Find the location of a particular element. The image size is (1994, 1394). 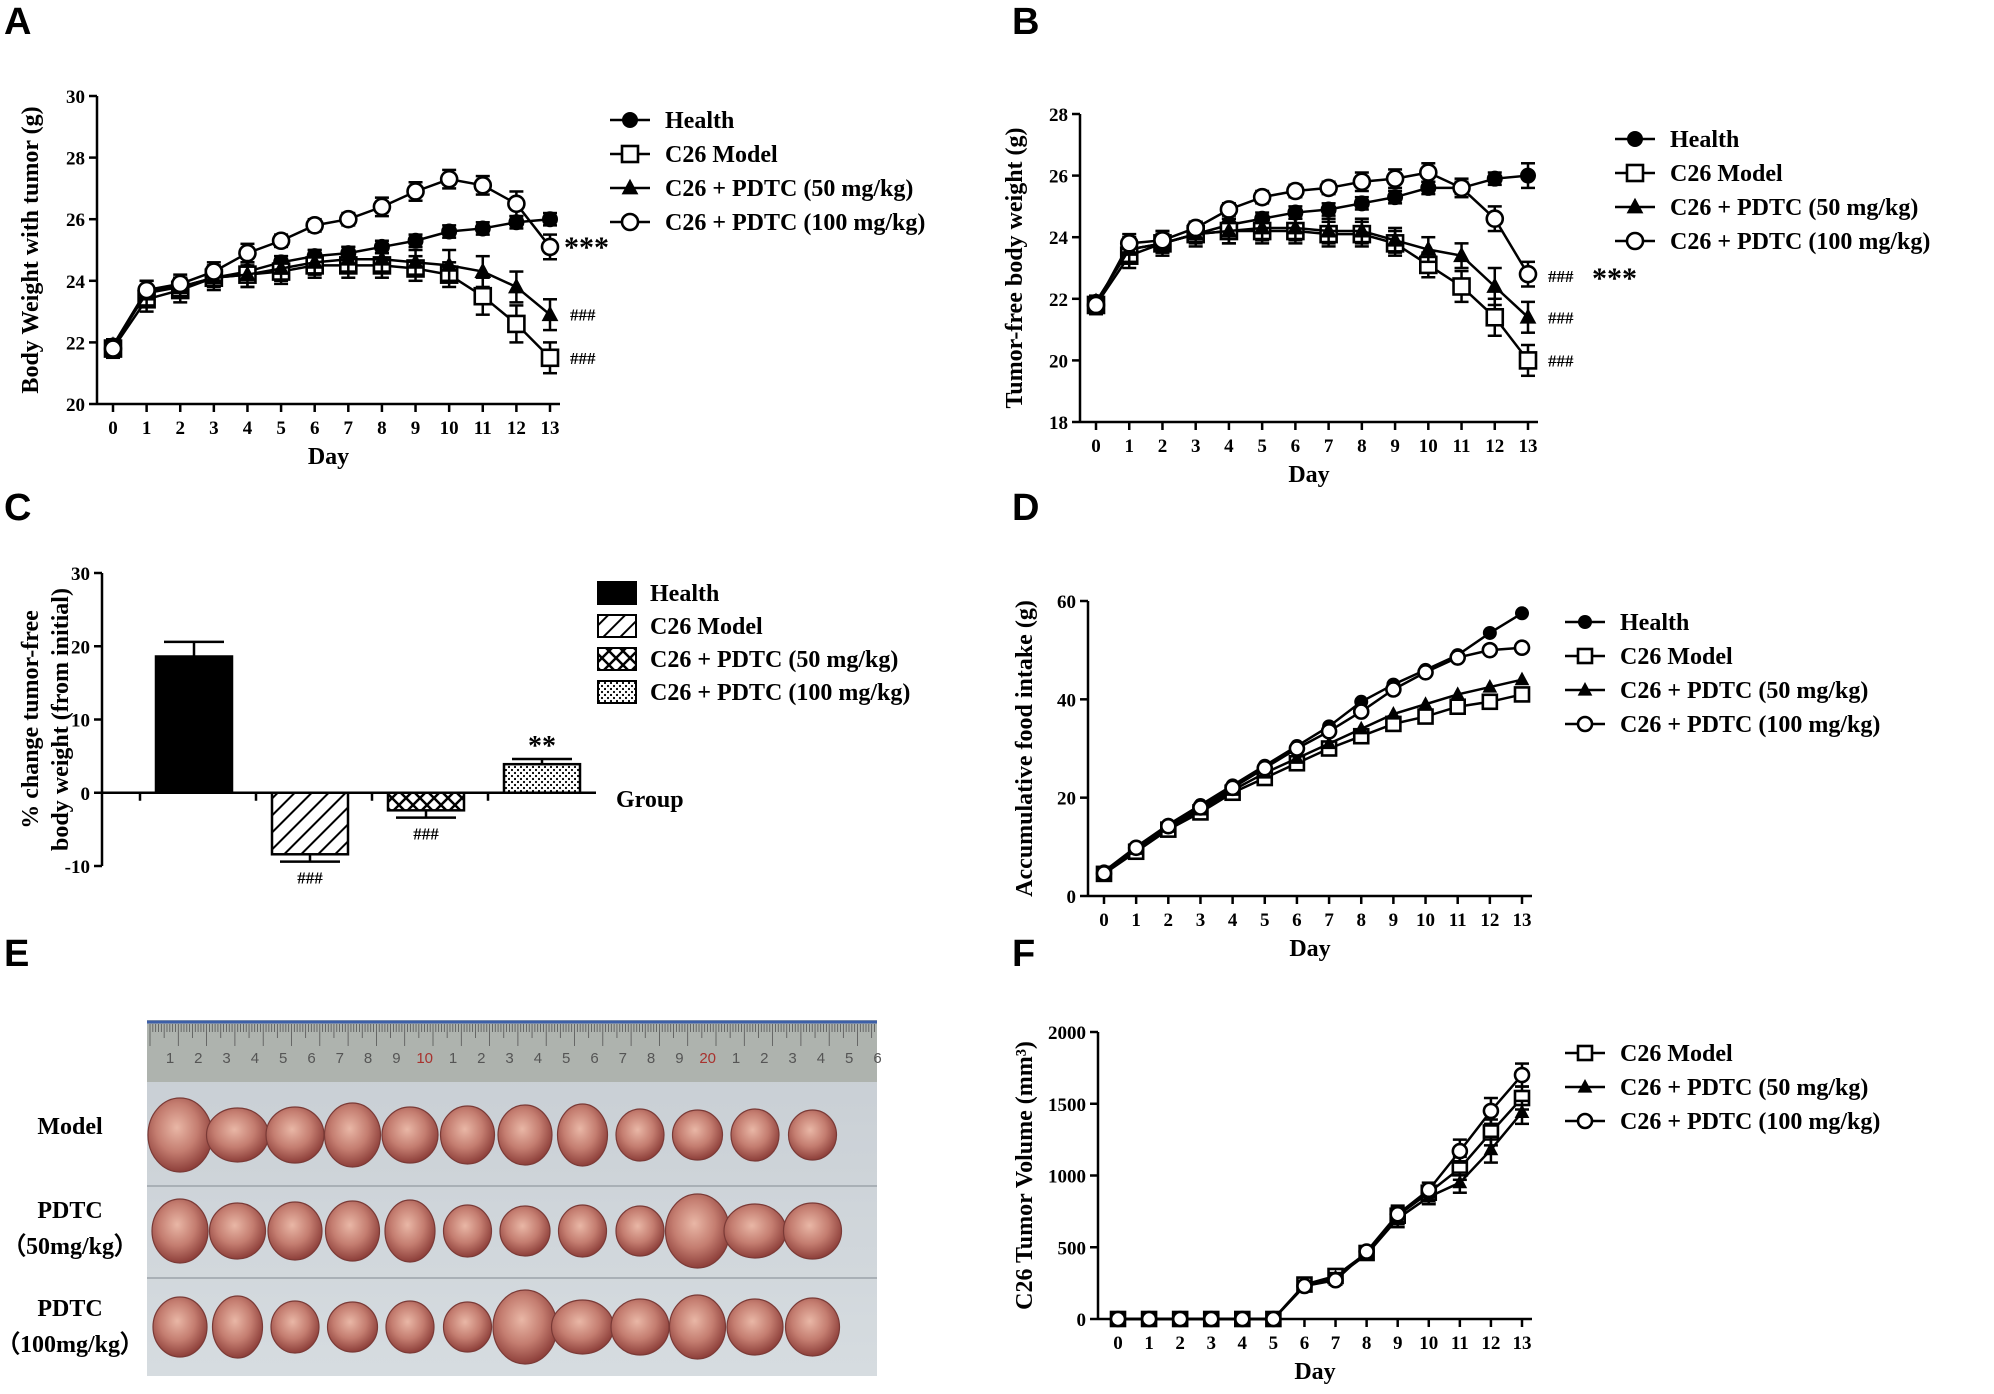

row-label-pdtc50-dose: （50mg/kg） is located at coordinates (70, 1246).